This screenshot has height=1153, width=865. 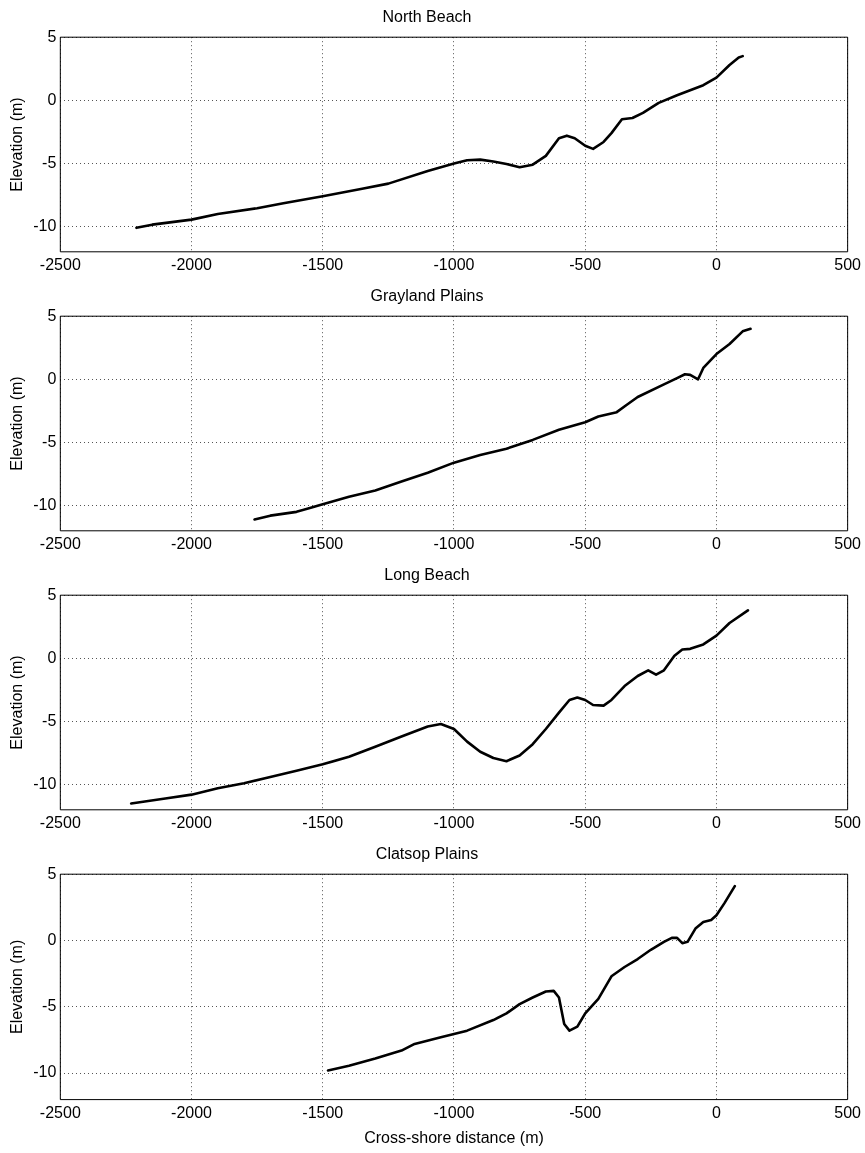 What do you see at coordinates (427, 854) in the screenshot?
I see `chart-title: Clatsop Plains` at bounding box center [427, 854].